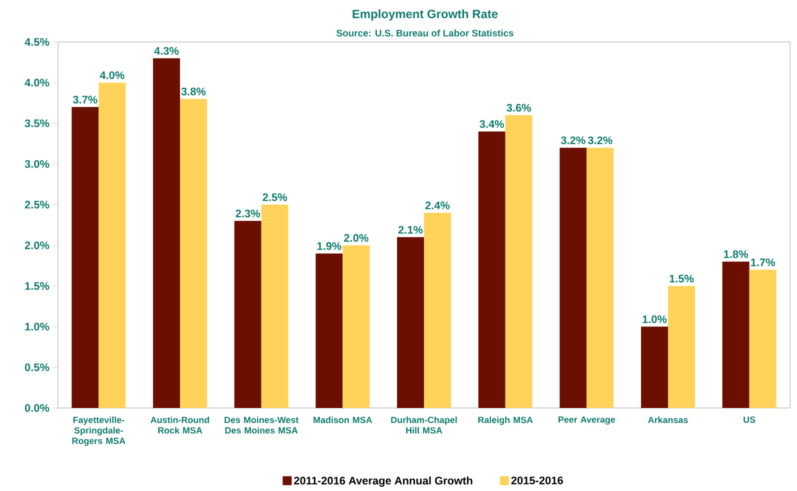  I want to click on y-tick-label: 0.0%, so click(37, 408).